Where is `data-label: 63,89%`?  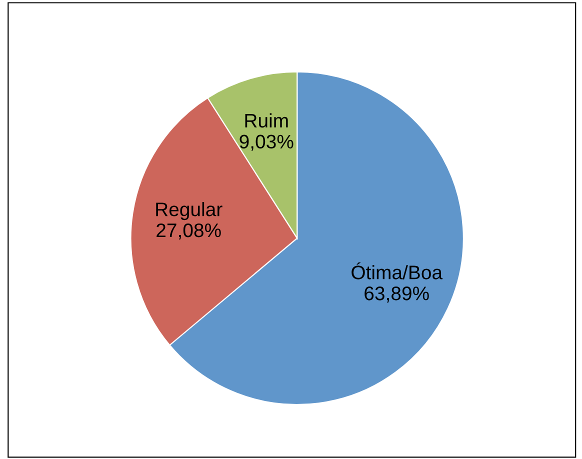
data-label: 63,89% is located at coordinates (396, 294).